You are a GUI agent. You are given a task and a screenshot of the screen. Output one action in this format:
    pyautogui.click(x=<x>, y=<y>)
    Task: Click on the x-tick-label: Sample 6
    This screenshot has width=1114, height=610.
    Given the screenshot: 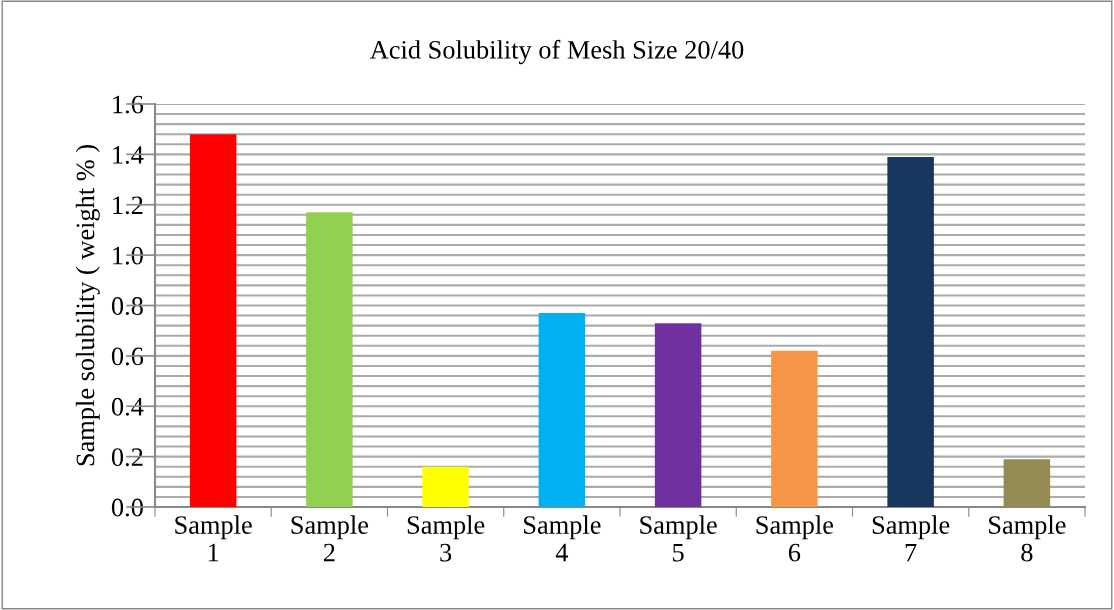 What is the action you would take?
    pyautogui.click(x=795, y=538)
    